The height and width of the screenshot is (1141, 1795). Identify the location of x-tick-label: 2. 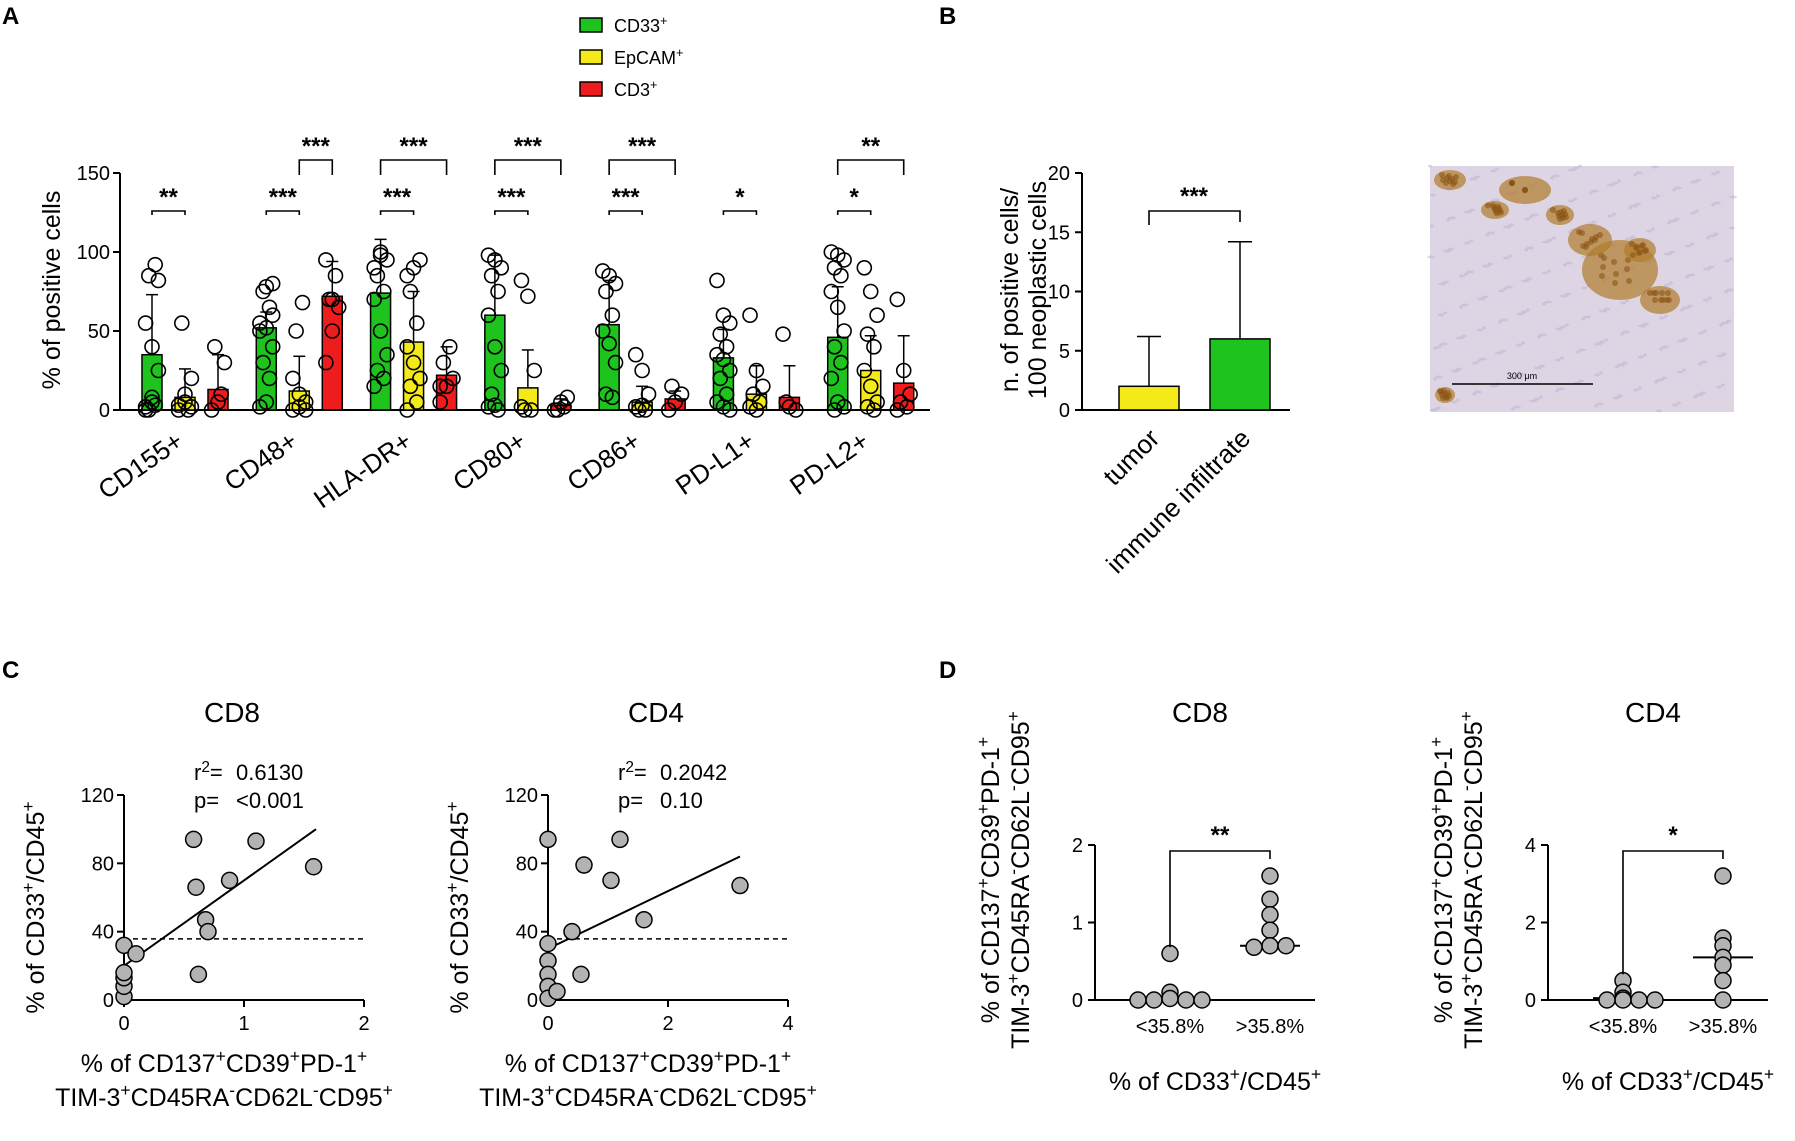
(363, 1024).